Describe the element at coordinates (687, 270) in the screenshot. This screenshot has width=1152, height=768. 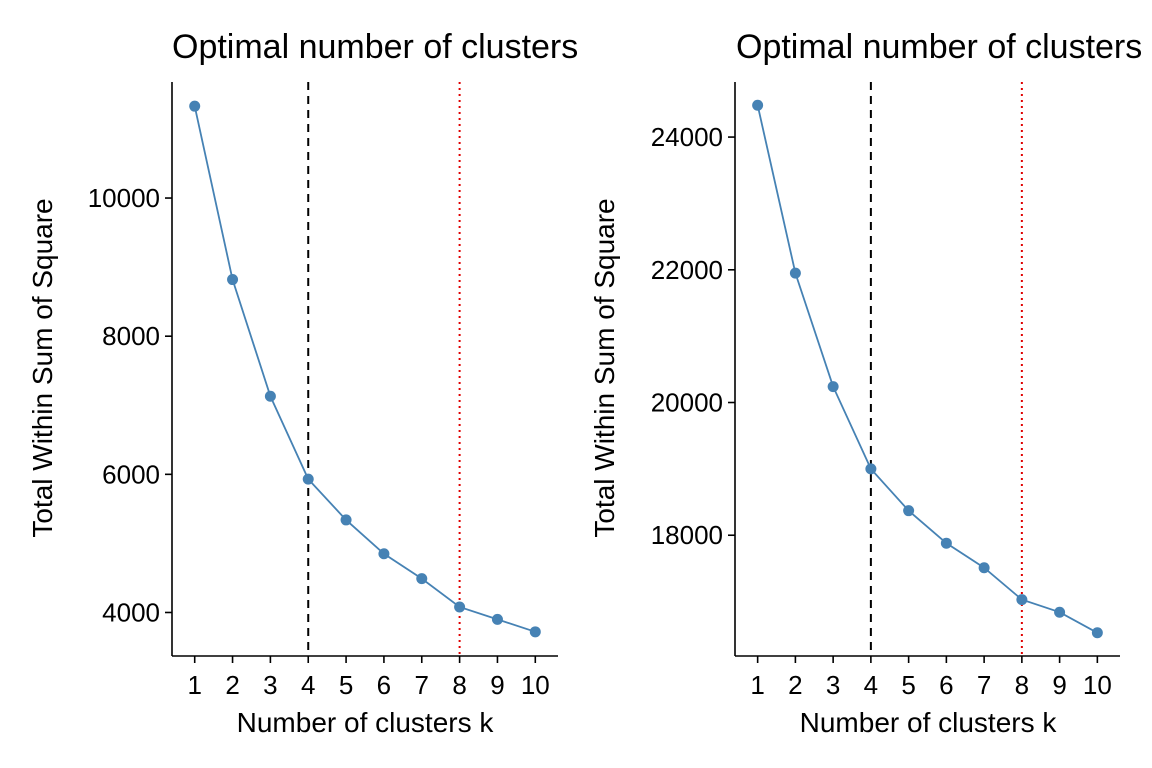
I see `y-tick-label: 22000` at that location.